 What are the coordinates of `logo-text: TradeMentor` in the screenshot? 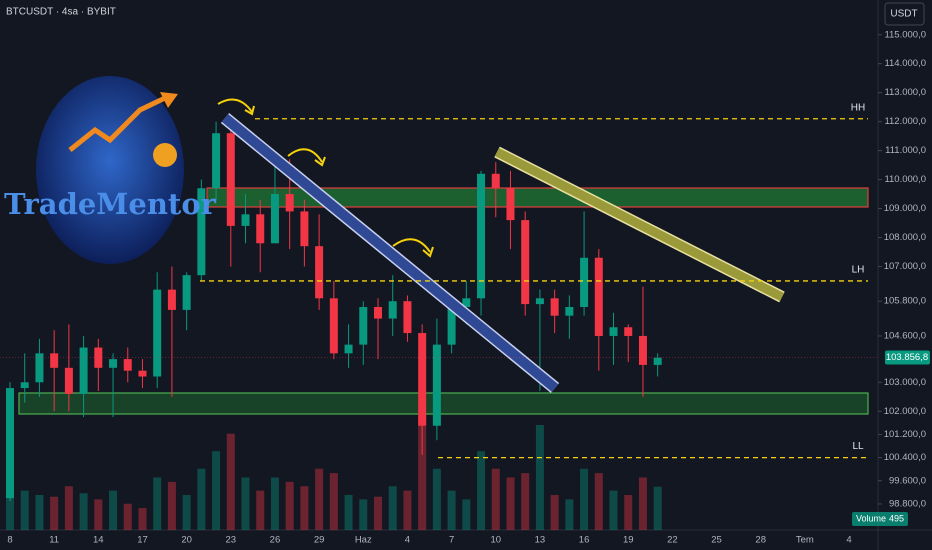 It's located at (110, 204).